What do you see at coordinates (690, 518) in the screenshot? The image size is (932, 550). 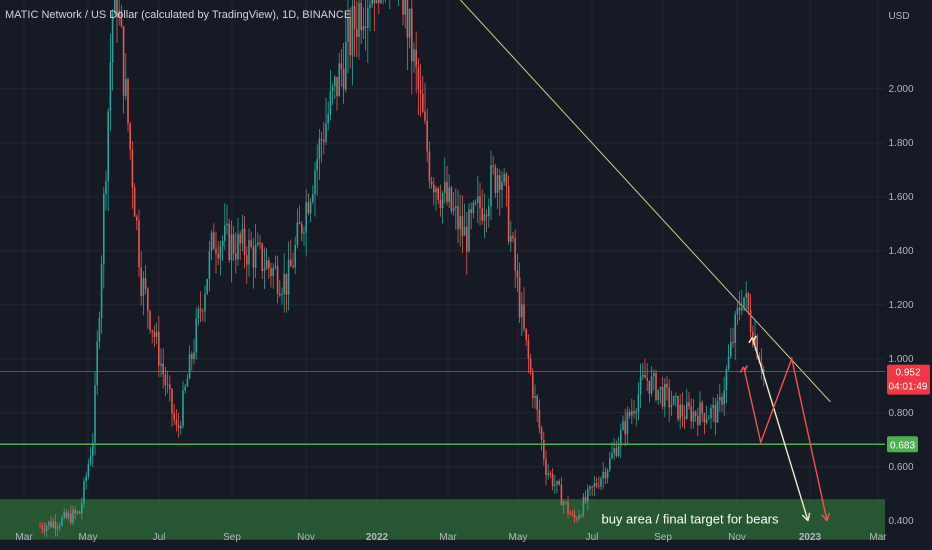 I see `buy-zone-label: buy area / final target for bears` at bounding box center [690, 518].